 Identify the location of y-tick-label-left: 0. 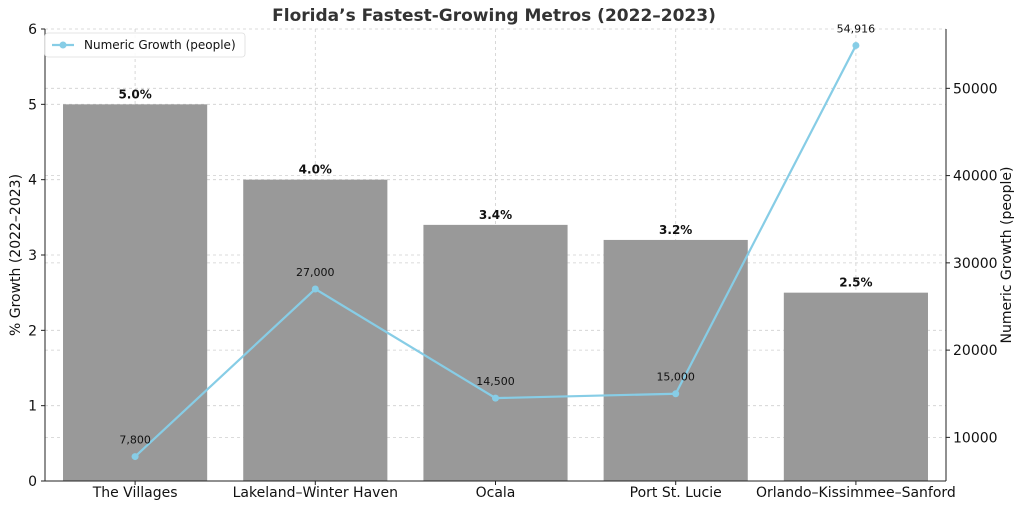
(32, 482).